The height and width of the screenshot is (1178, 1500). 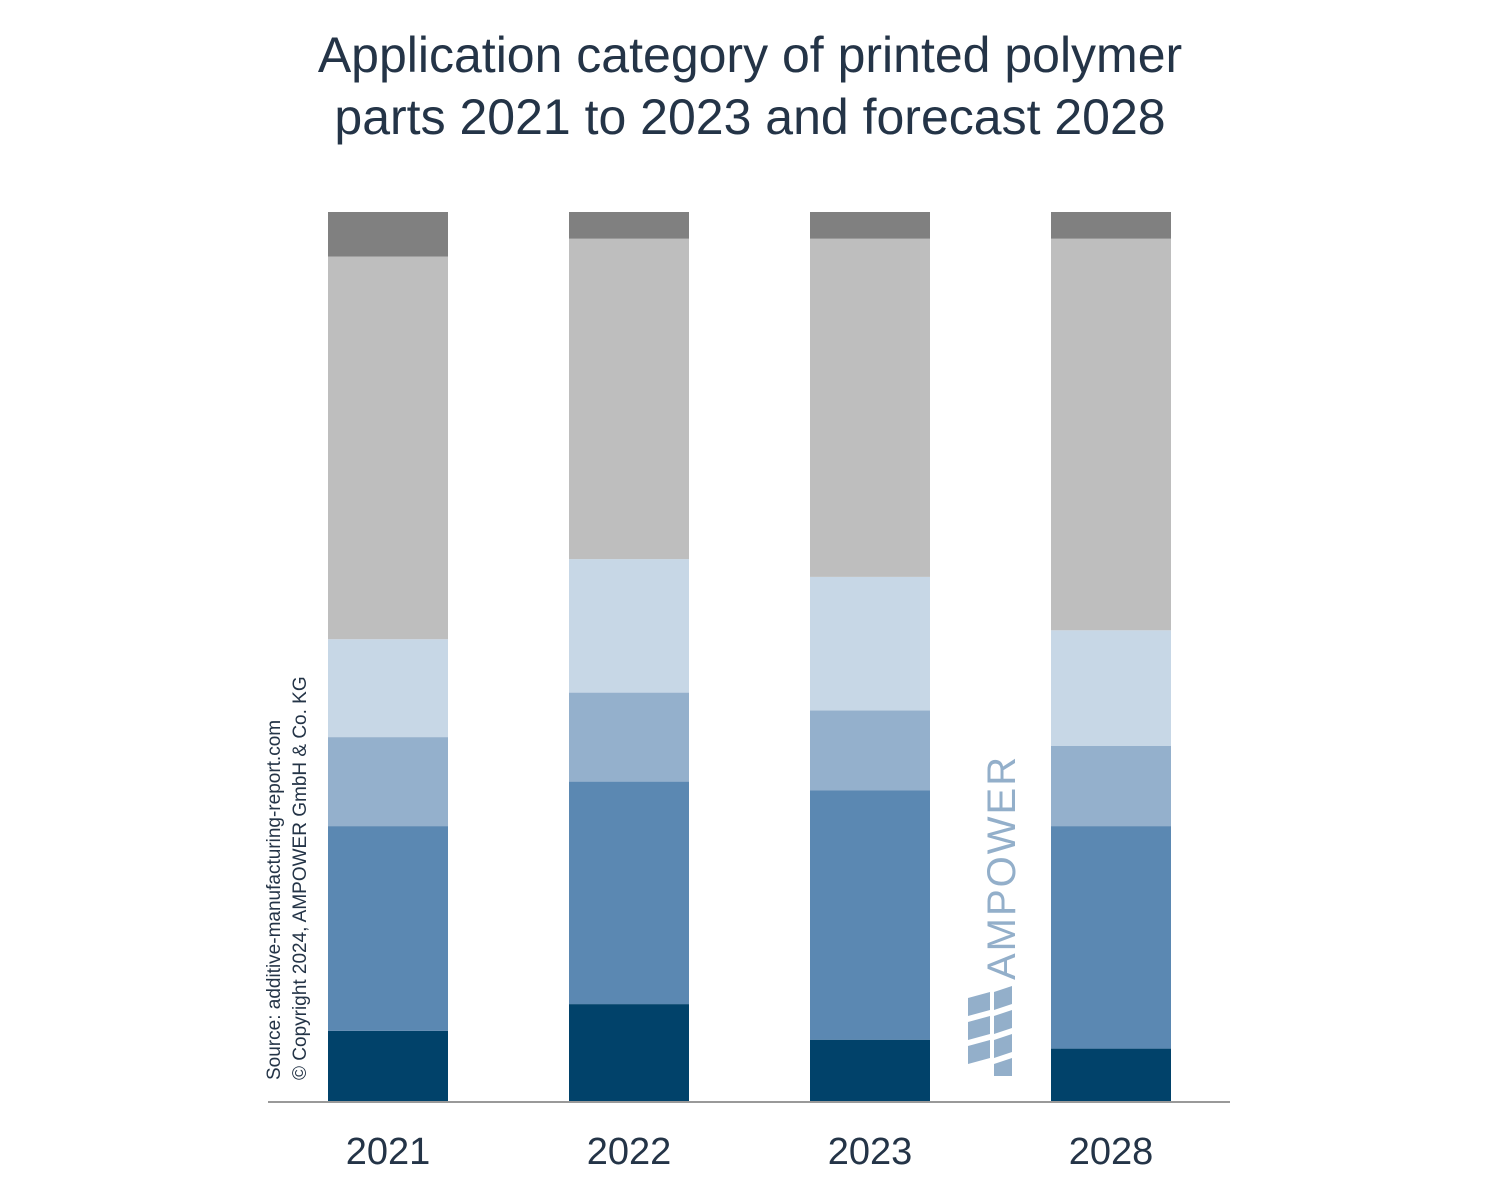 I want to click on bar-segment-2021-s6, so click(x=388, y=234).